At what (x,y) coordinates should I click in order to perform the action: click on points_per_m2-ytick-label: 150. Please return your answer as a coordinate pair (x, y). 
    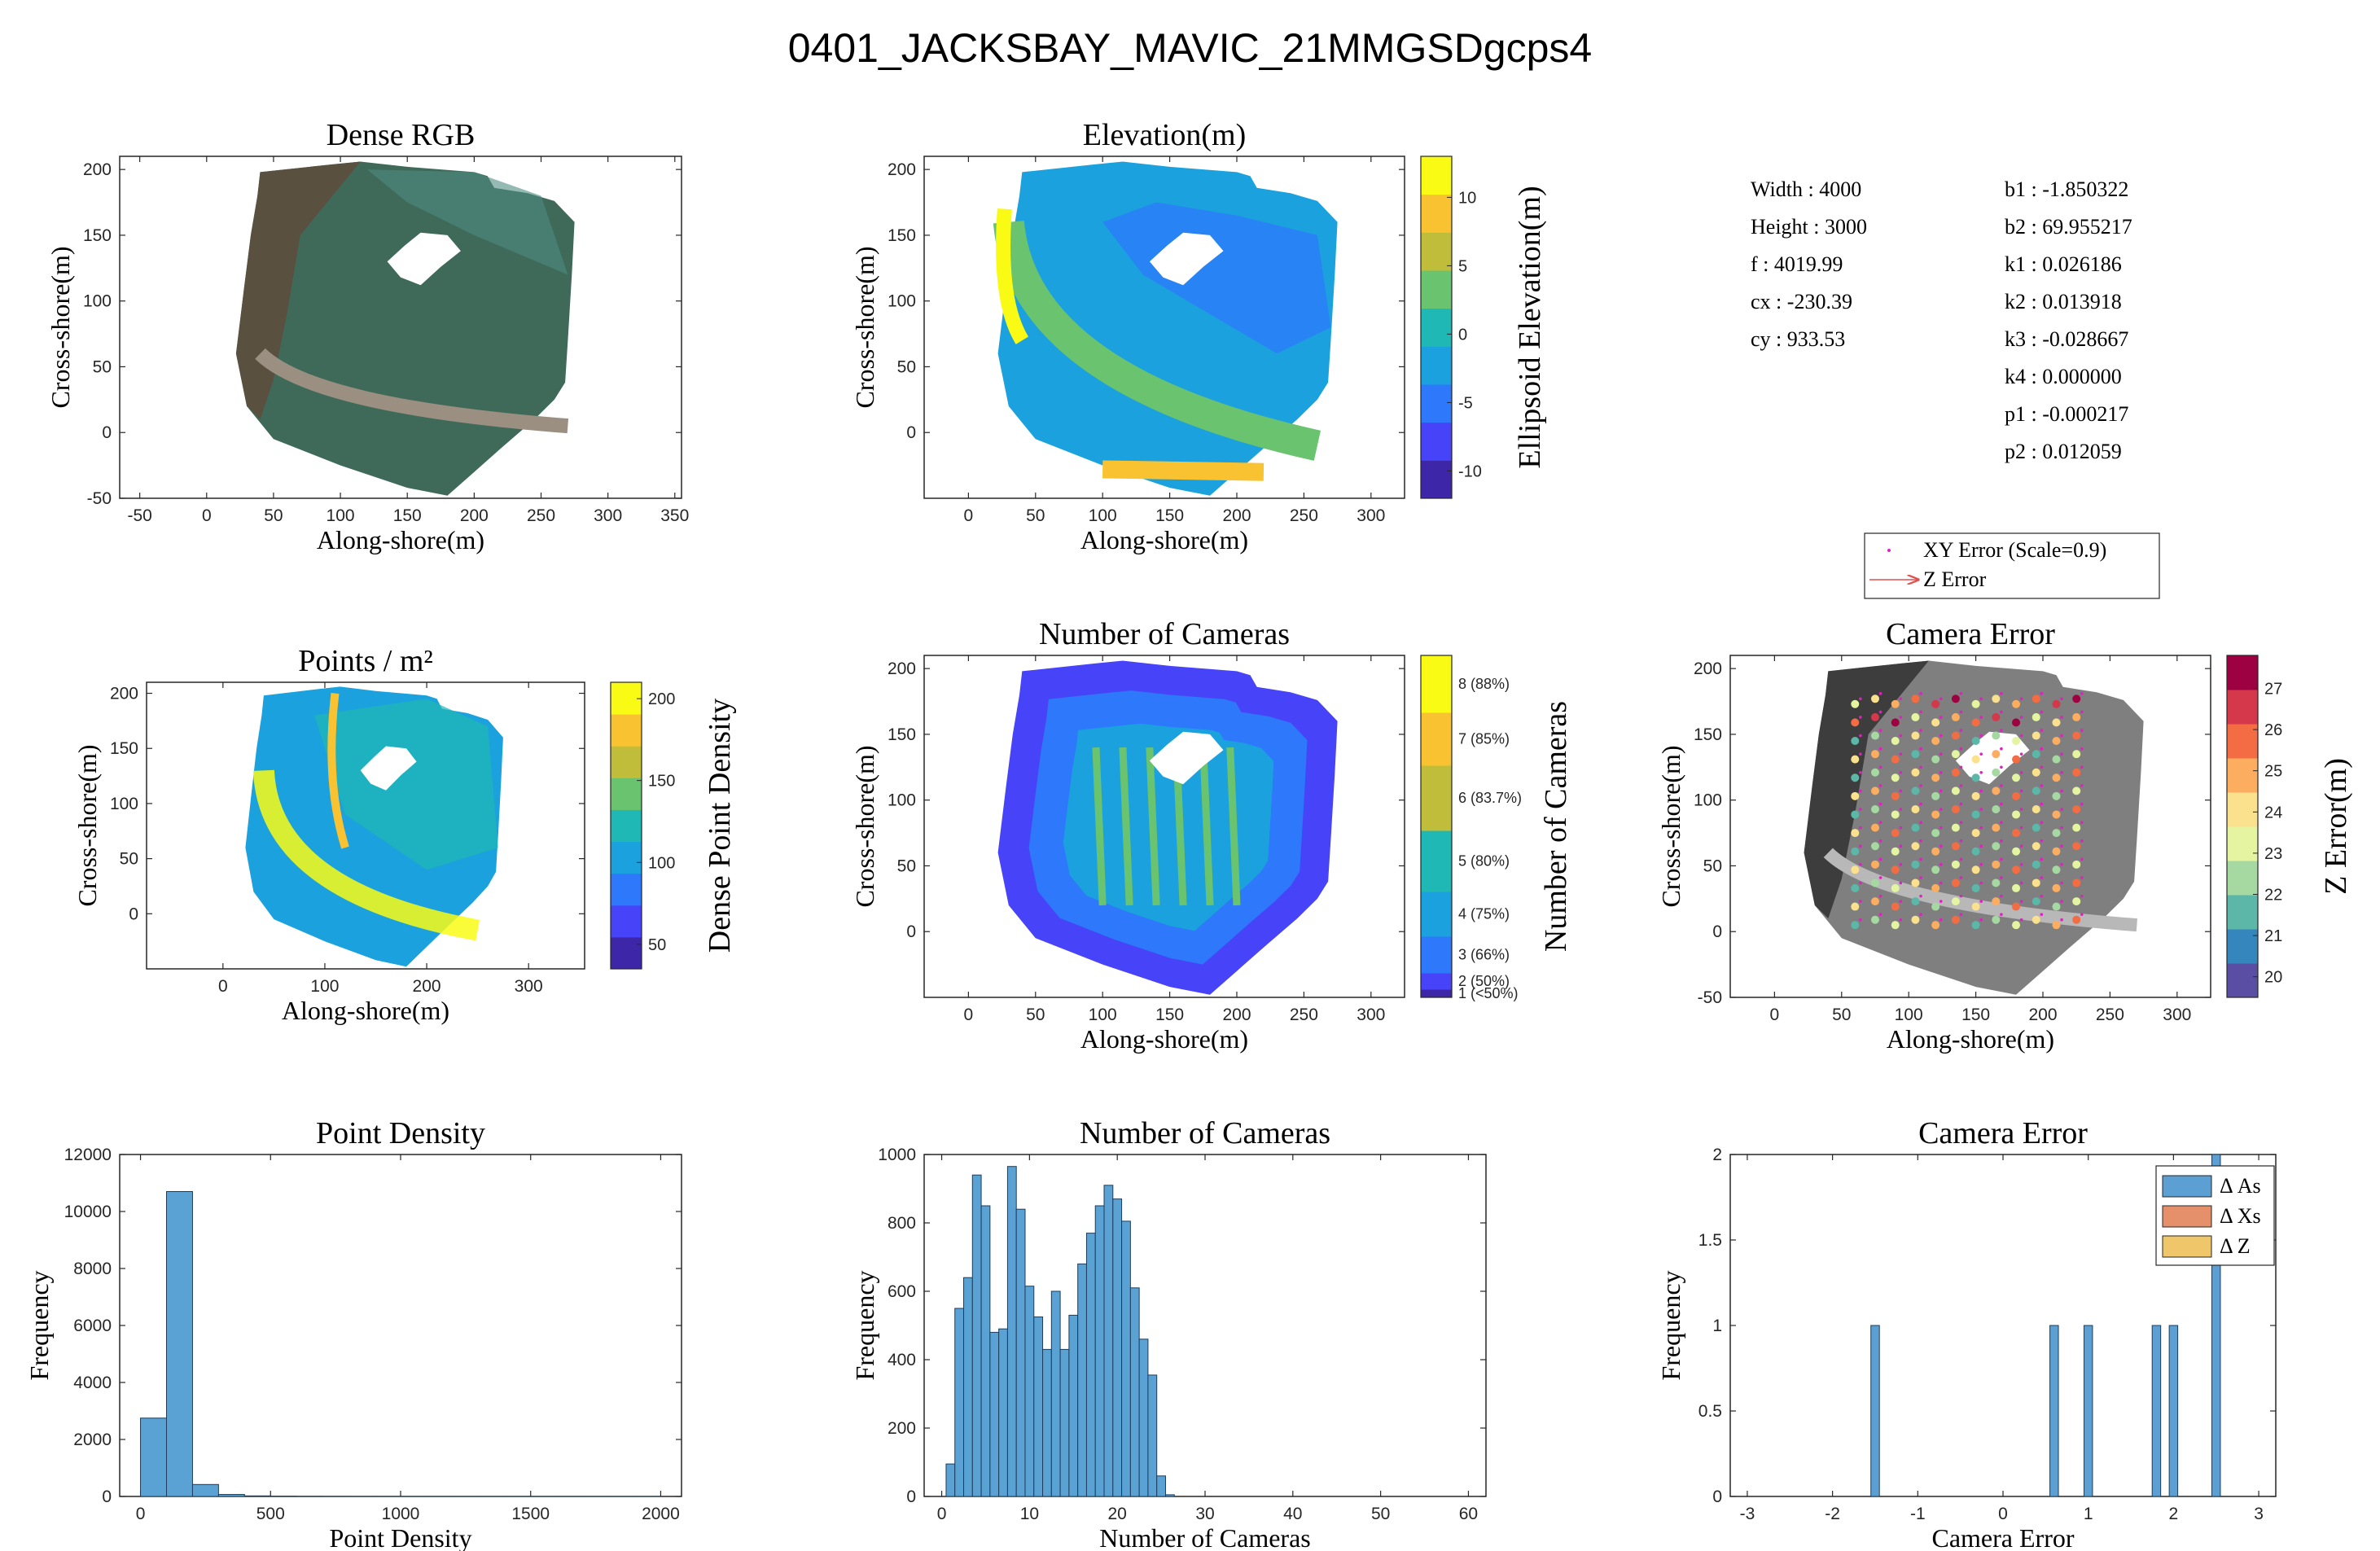
    Looking at the image, I should click on (124, 748).